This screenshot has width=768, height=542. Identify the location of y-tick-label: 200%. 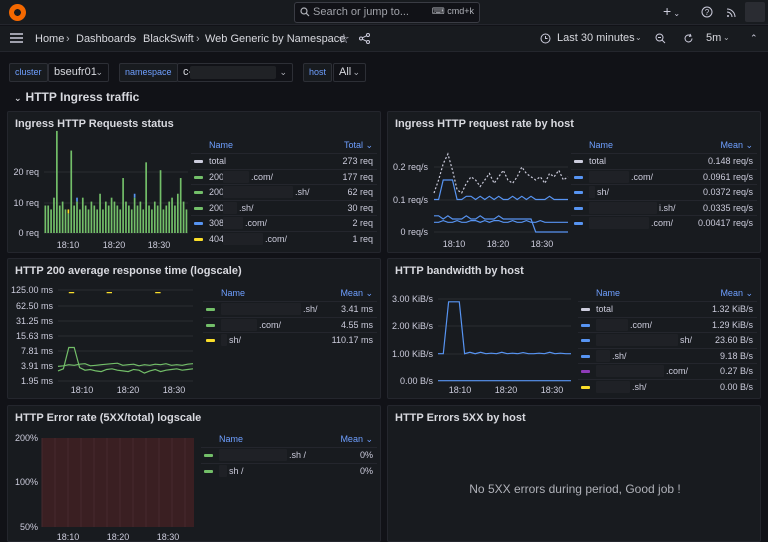
(26, 438).